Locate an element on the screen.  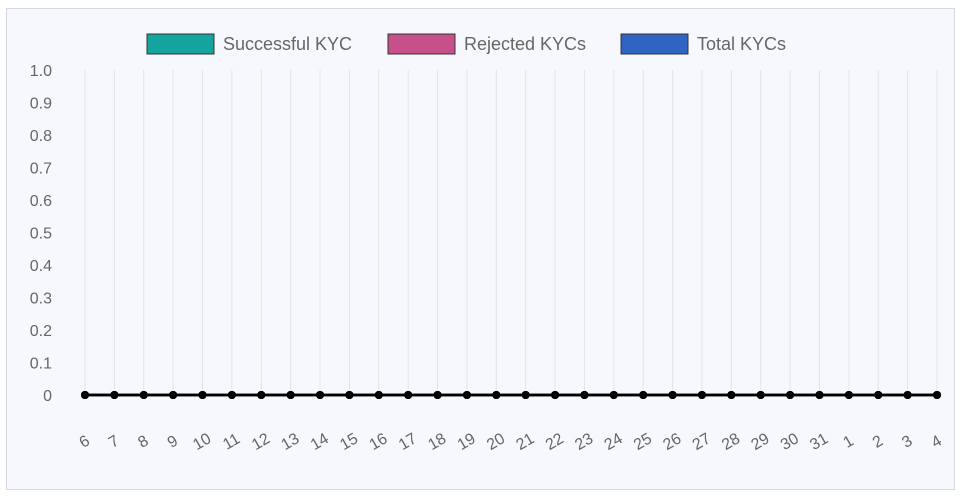
legend-label-3: Total KYCs is located at coordinates (741, 44).